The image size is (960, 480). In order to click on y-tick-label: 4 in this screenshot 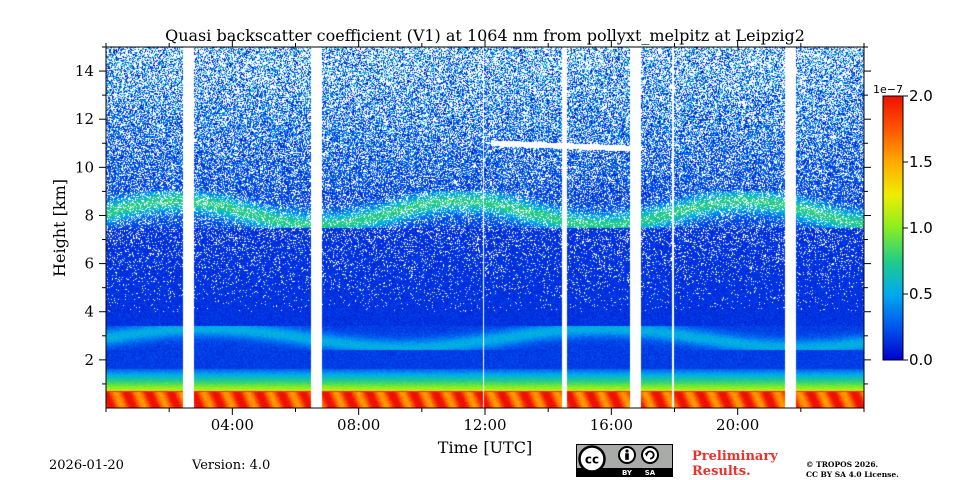, I will do `click(89, 312)`.